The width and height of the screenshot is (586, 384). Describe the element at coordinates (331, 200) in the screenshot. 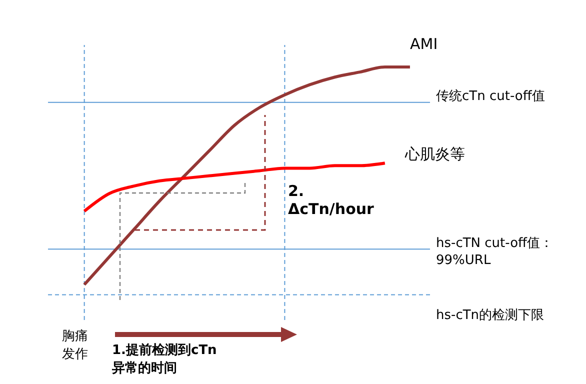

I see `annotation: 2. ΔcTn/hour` at that location.